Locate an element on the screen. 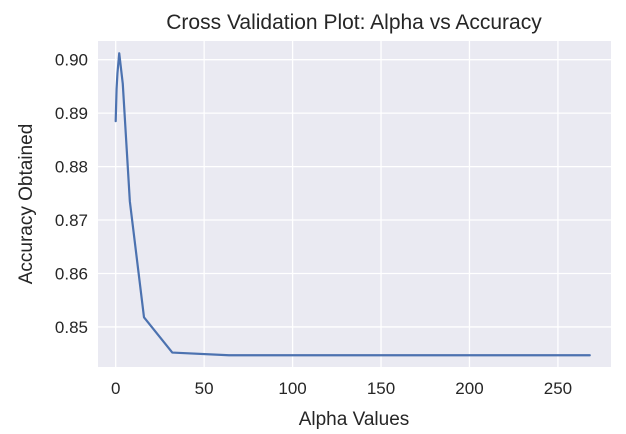 The height and width of the screenshot is (434, 626). y-tick-label: 0.85 is located at coordinates (71, 327).